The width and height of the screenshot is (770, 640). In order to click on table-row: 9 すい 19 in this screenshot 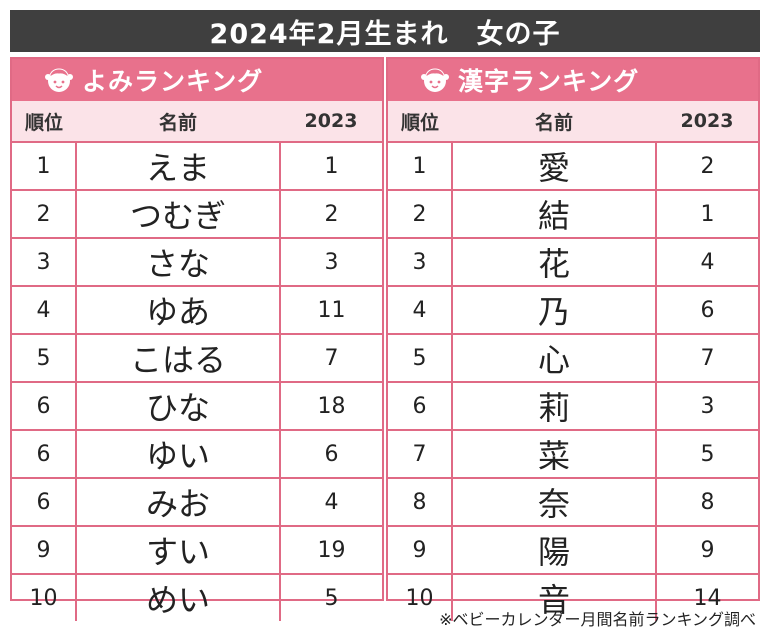, I will do `click(197, 550)`.